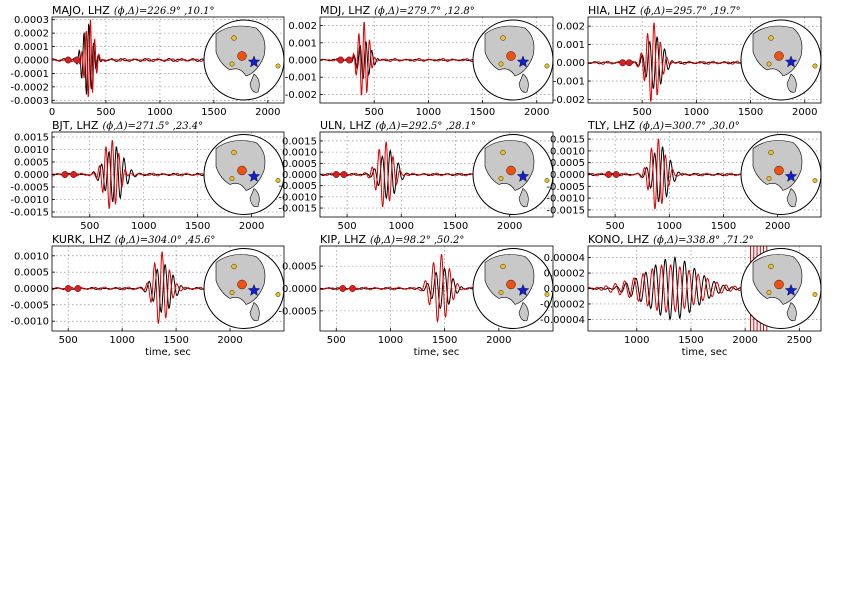 This screenshot has height=595, width=842. What do you see at coordinates (29, 101) in the screenshot?
I see `y-tick-label: -0.0003` at bounding box center [29, 101].